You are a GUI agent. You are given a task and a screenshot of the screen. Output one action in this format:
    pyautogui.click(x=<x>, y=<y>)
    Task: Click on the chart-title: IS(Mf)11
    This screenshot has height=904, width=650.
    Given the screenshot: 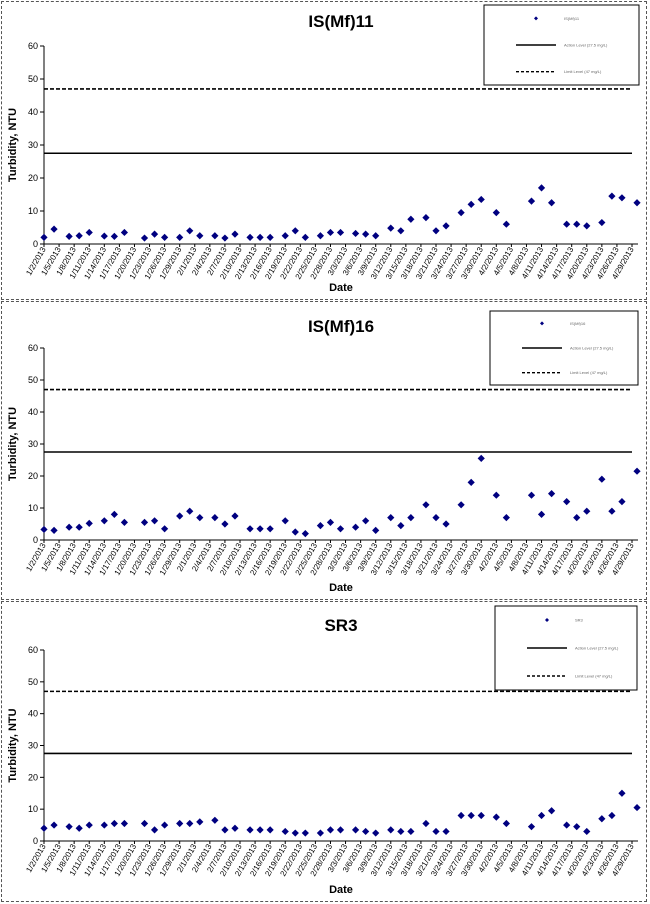 What is the action you would take?
    pyautogui.click(x=340, y=21)
    